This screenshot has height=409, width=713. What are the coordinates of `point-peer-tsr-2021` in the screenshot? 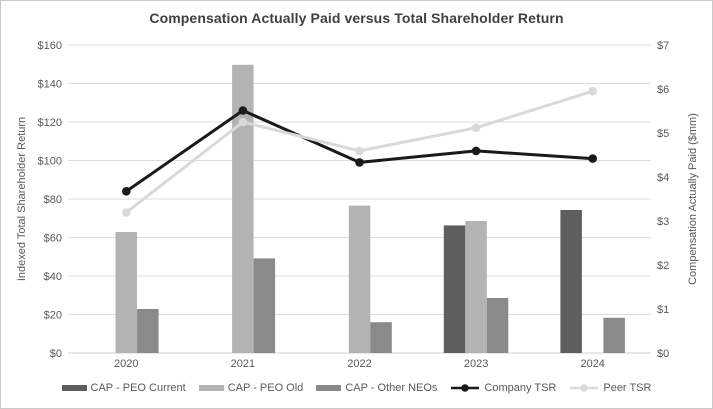 It's located at (243, 122).